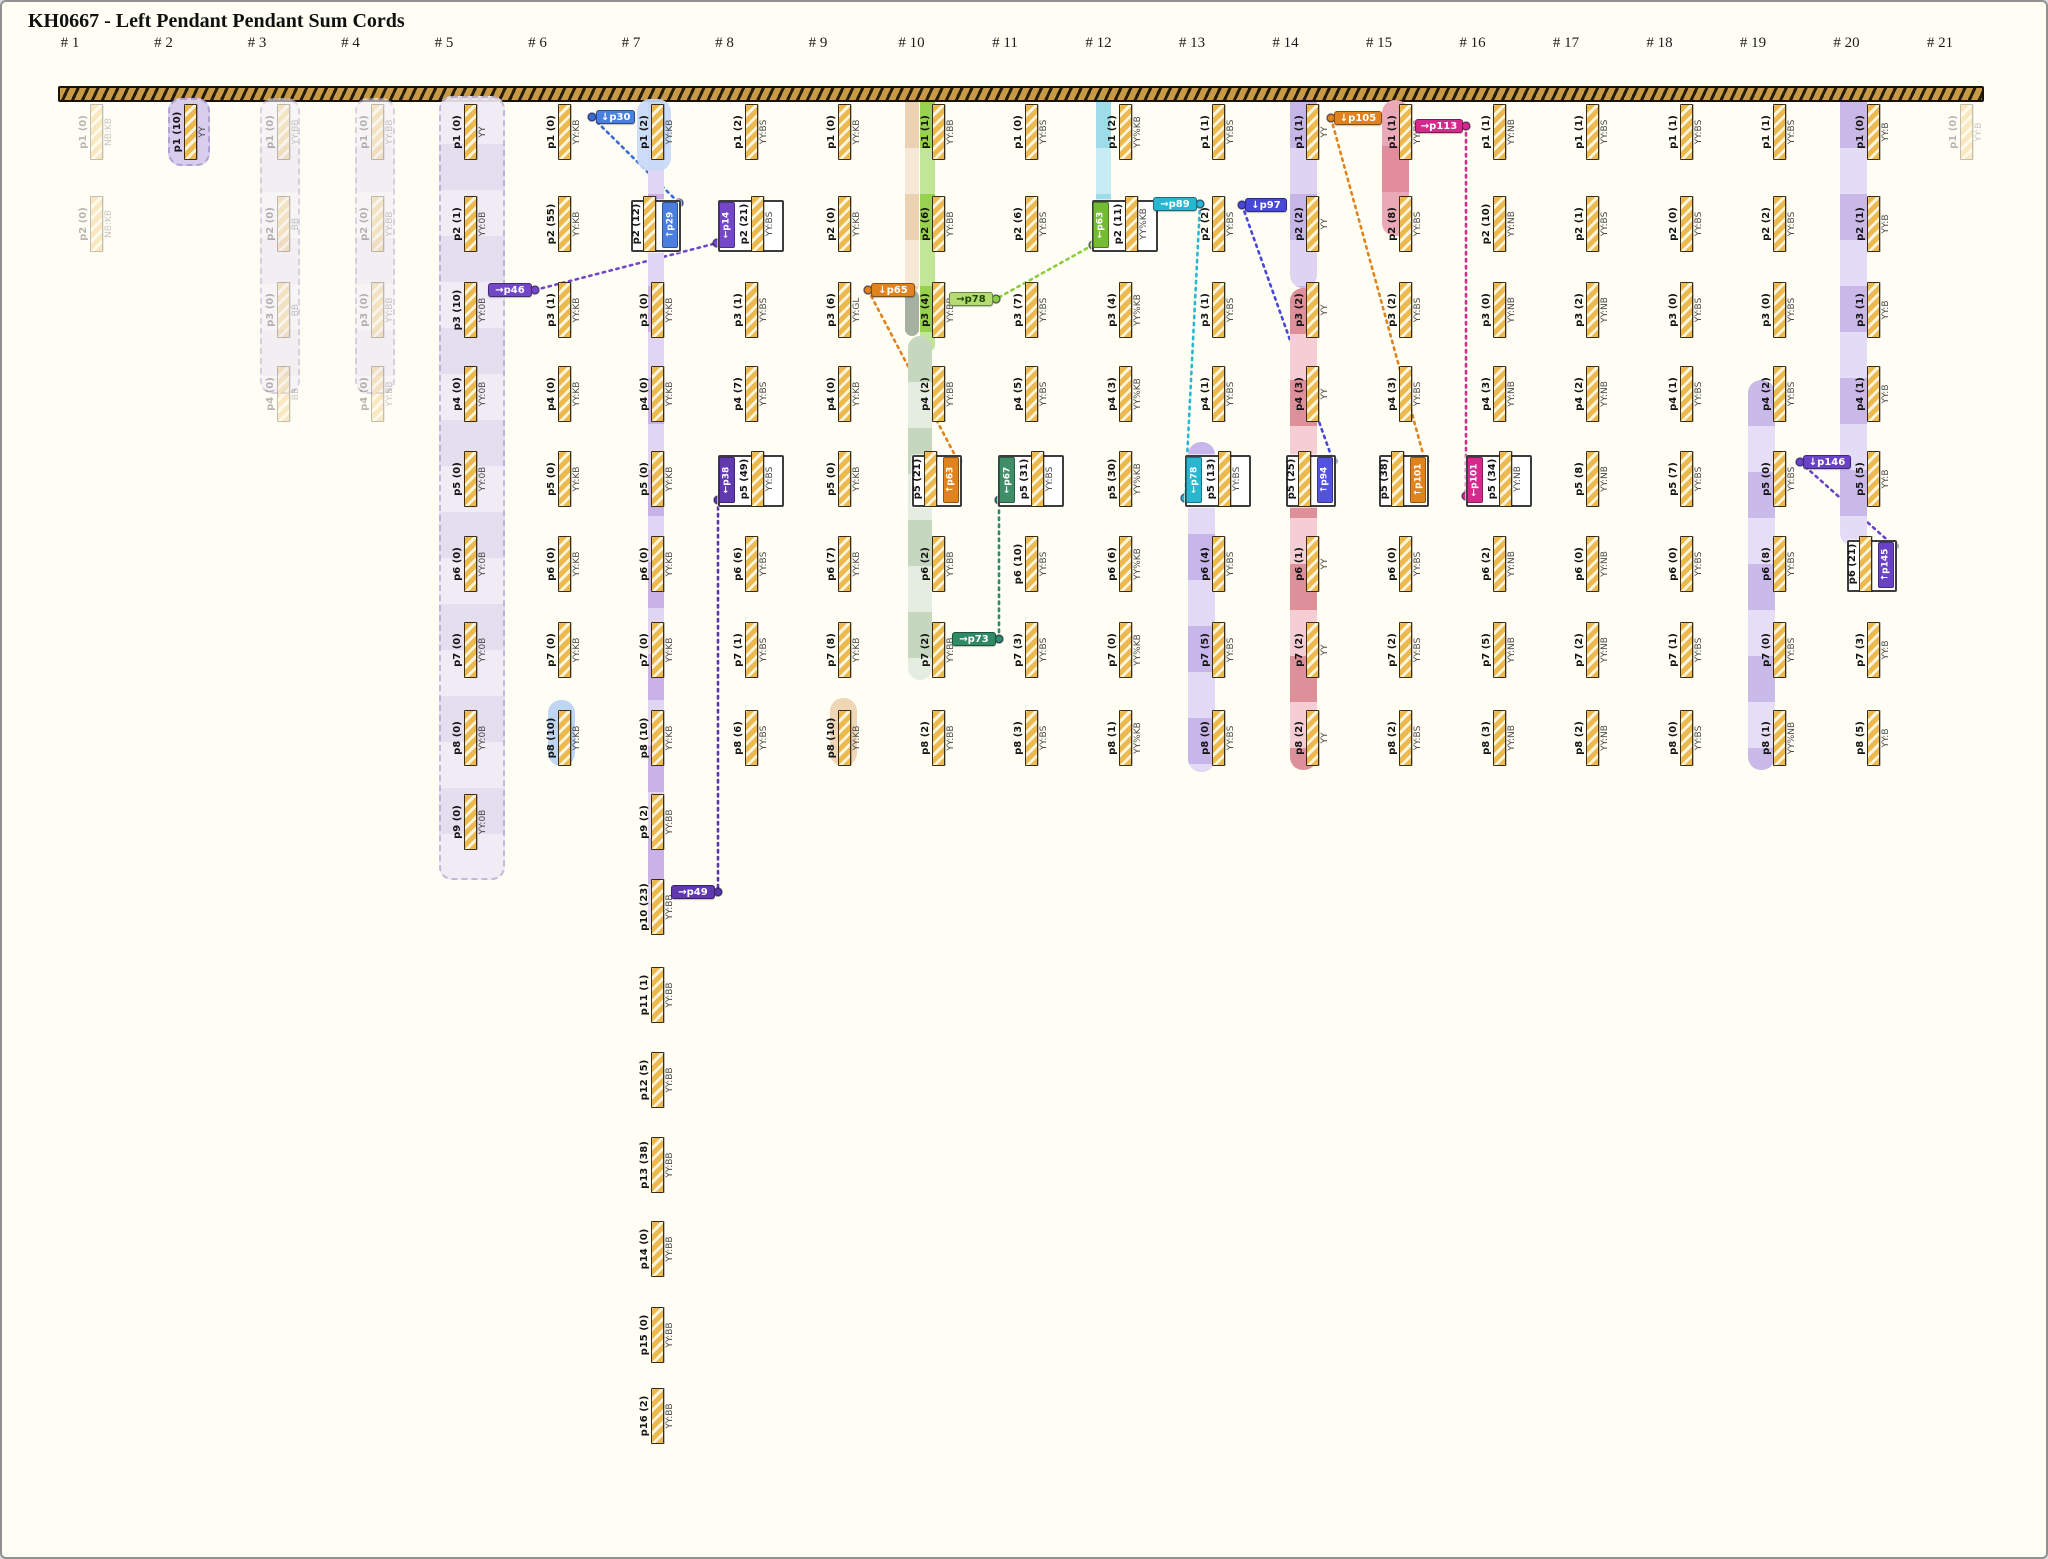  I want to click on pendant-13-p1: p1 (1) YY:BS, so click(1218, 132).